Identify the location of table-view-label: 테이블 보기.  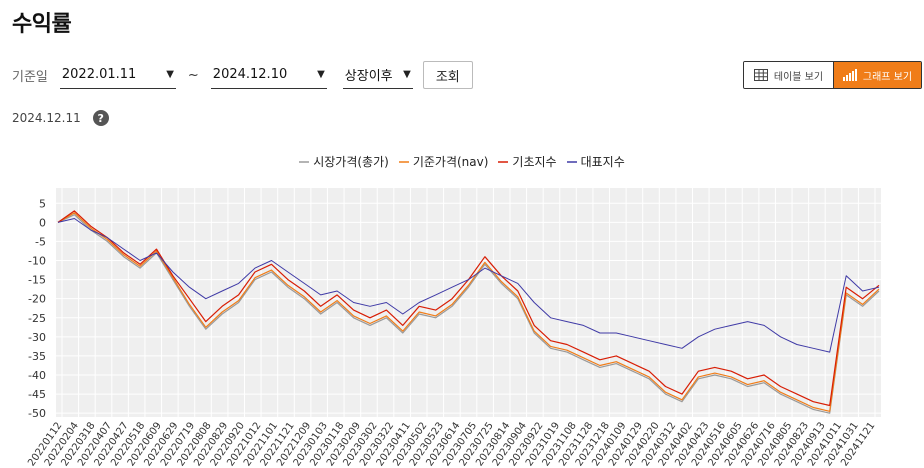
(798, 77).